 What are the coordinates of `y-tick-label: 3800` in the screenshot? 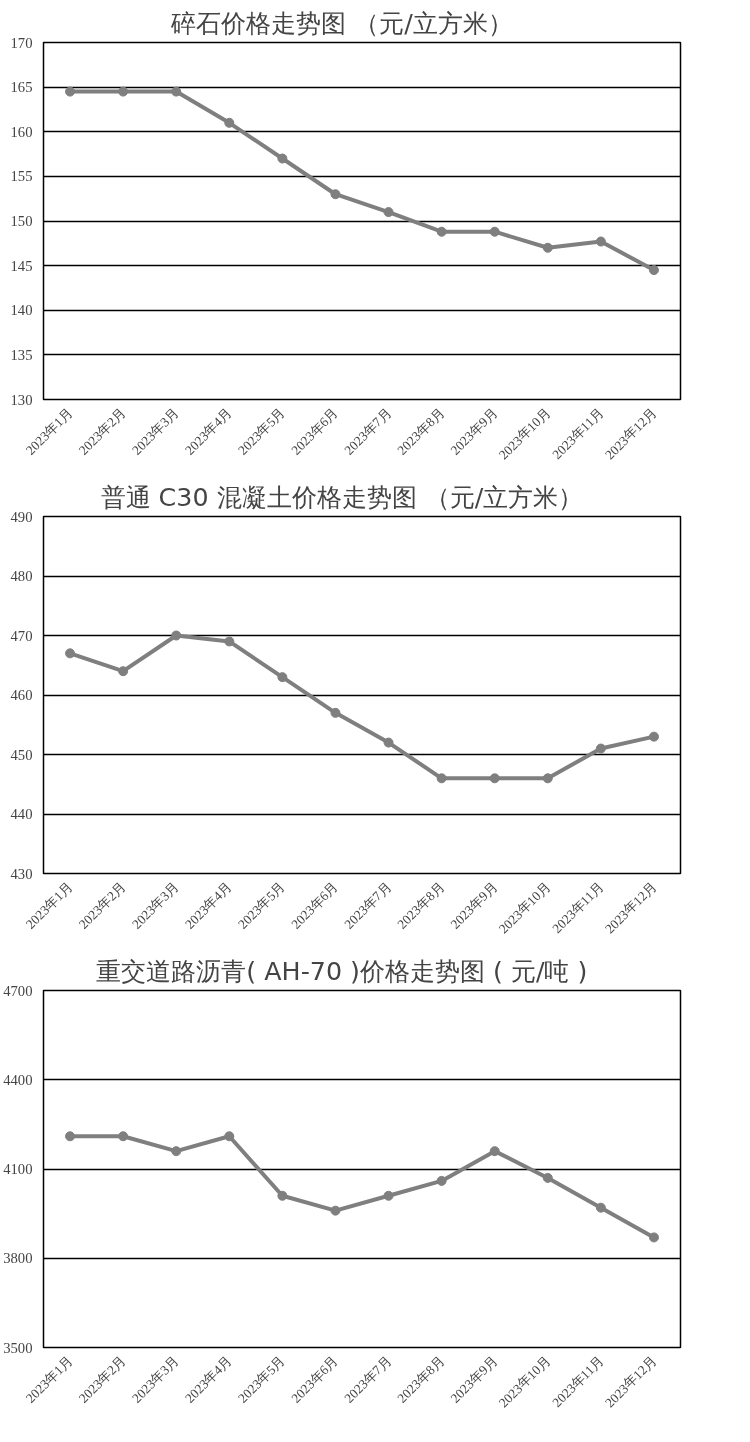 It's located at (18, 1258).